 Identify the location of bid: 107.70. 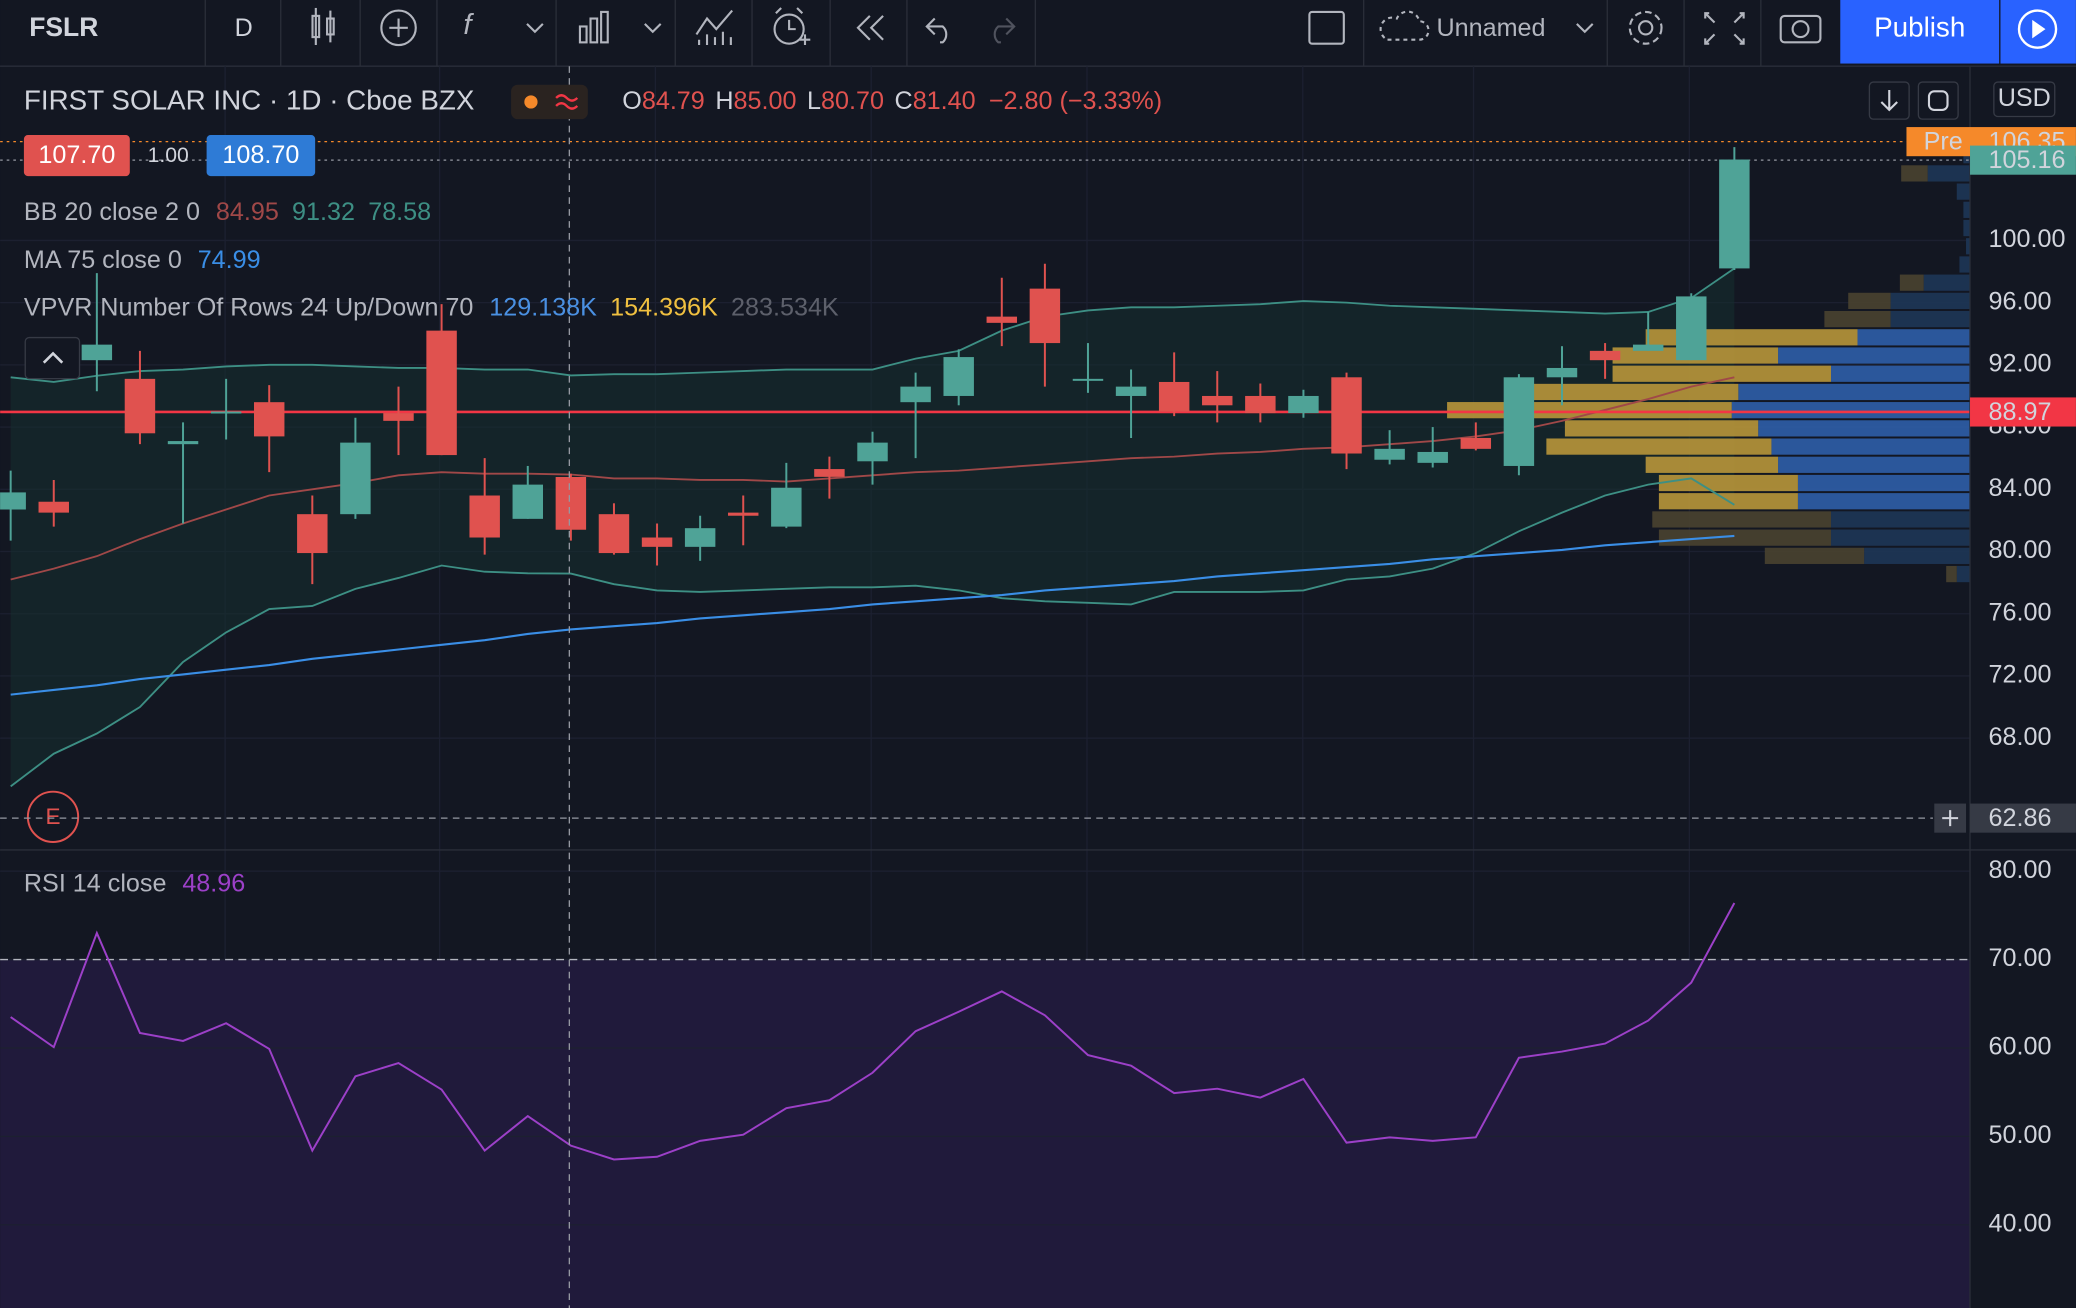
(76, 155).